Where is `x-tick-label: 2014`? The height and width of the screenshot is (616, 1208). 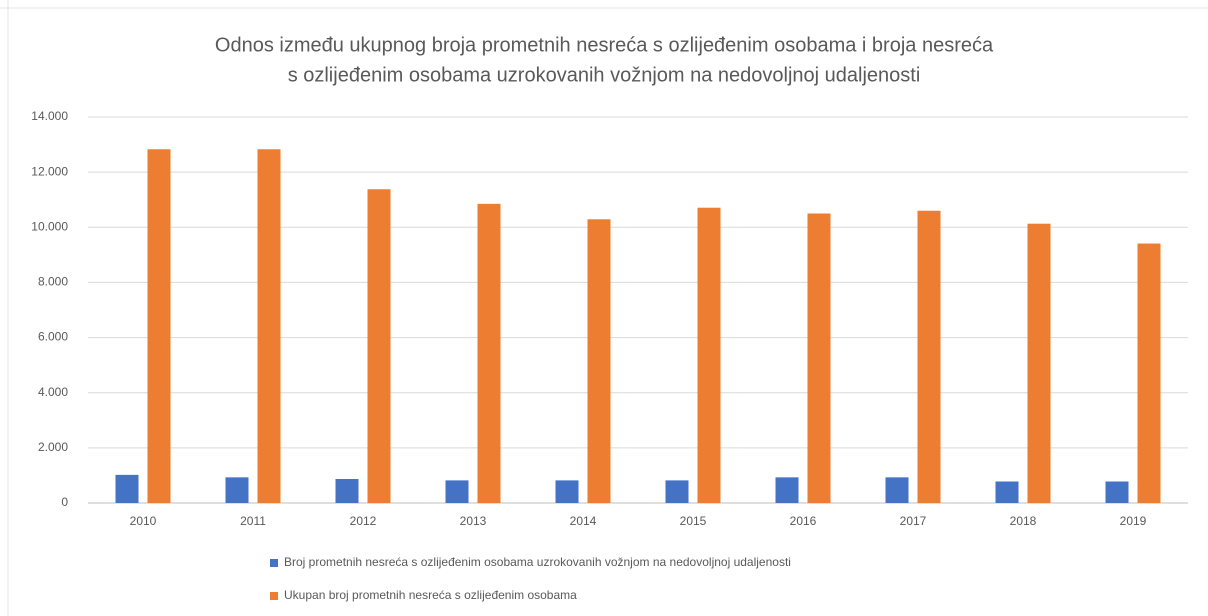 x-tick-label: 2014 is located at coordinates (583, 521).